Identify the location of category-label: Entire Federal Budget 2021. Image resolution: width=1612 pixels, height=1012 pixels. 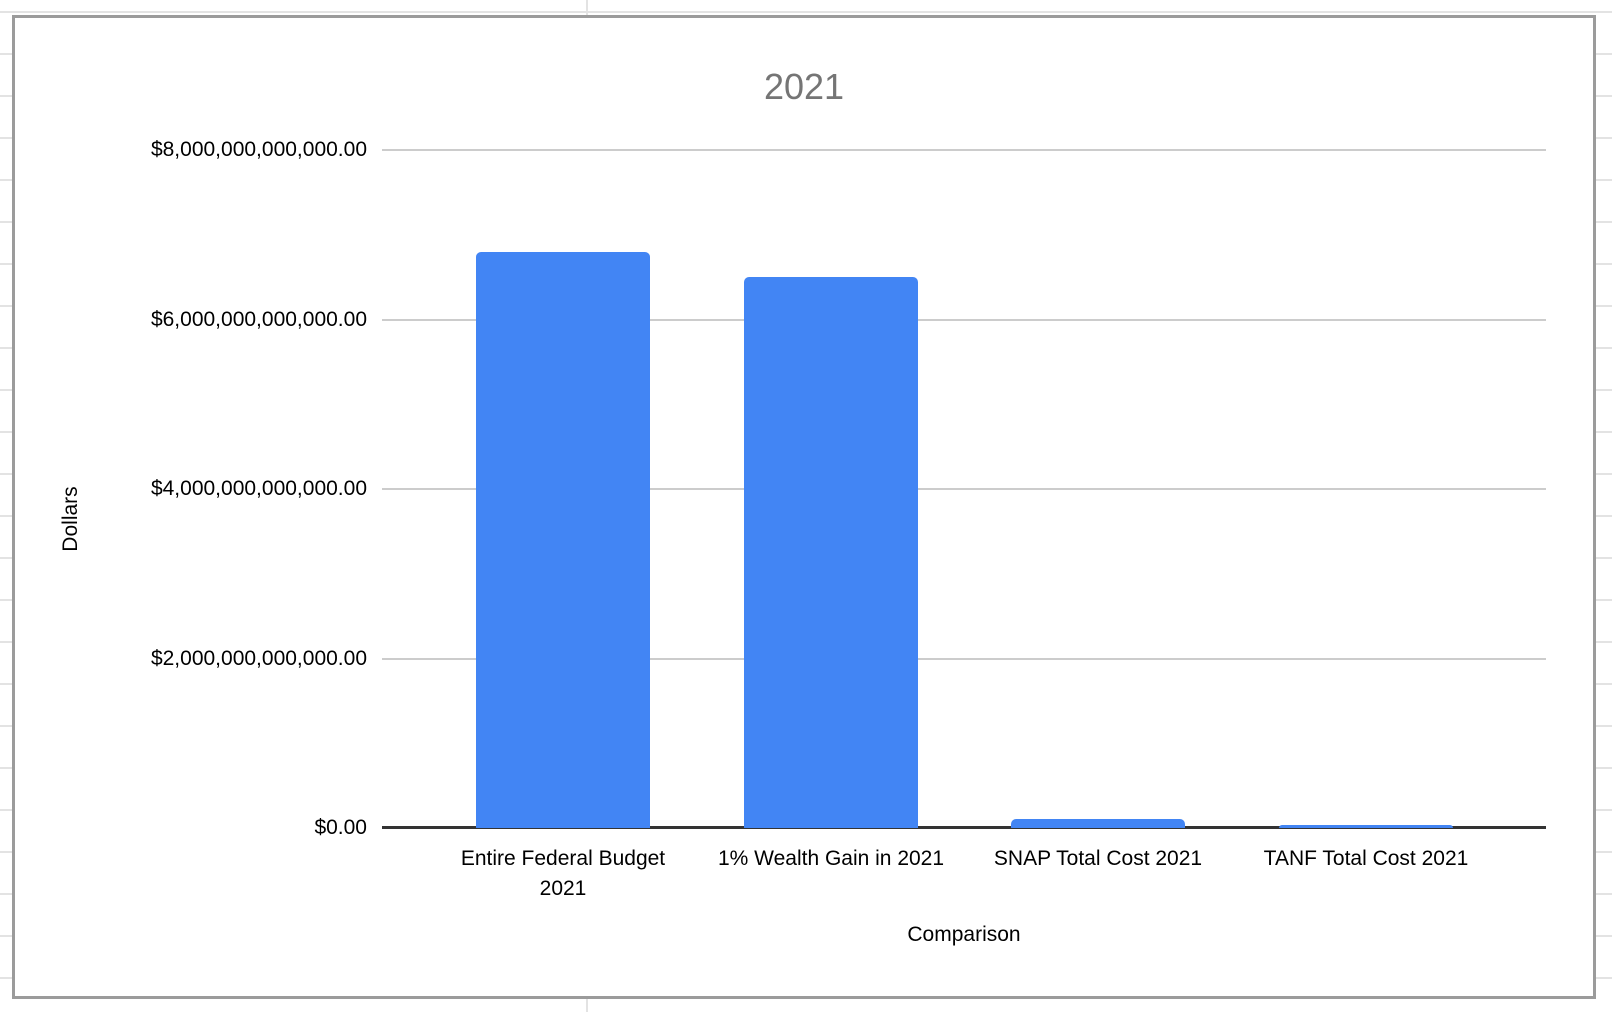
(563, 873).